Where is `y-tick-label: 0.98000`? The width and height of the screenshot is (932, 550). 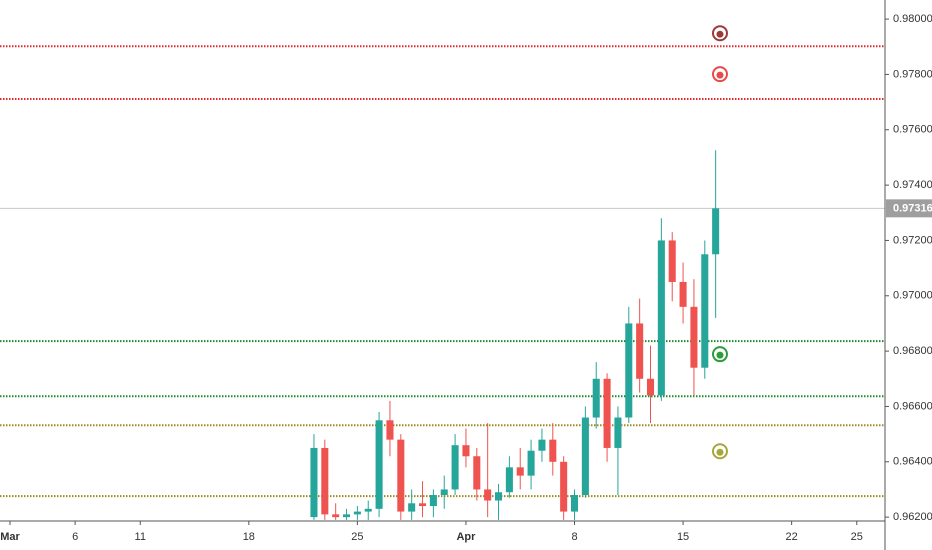 y-tick-label: 0.98000 is located at coordinates (912, 19).